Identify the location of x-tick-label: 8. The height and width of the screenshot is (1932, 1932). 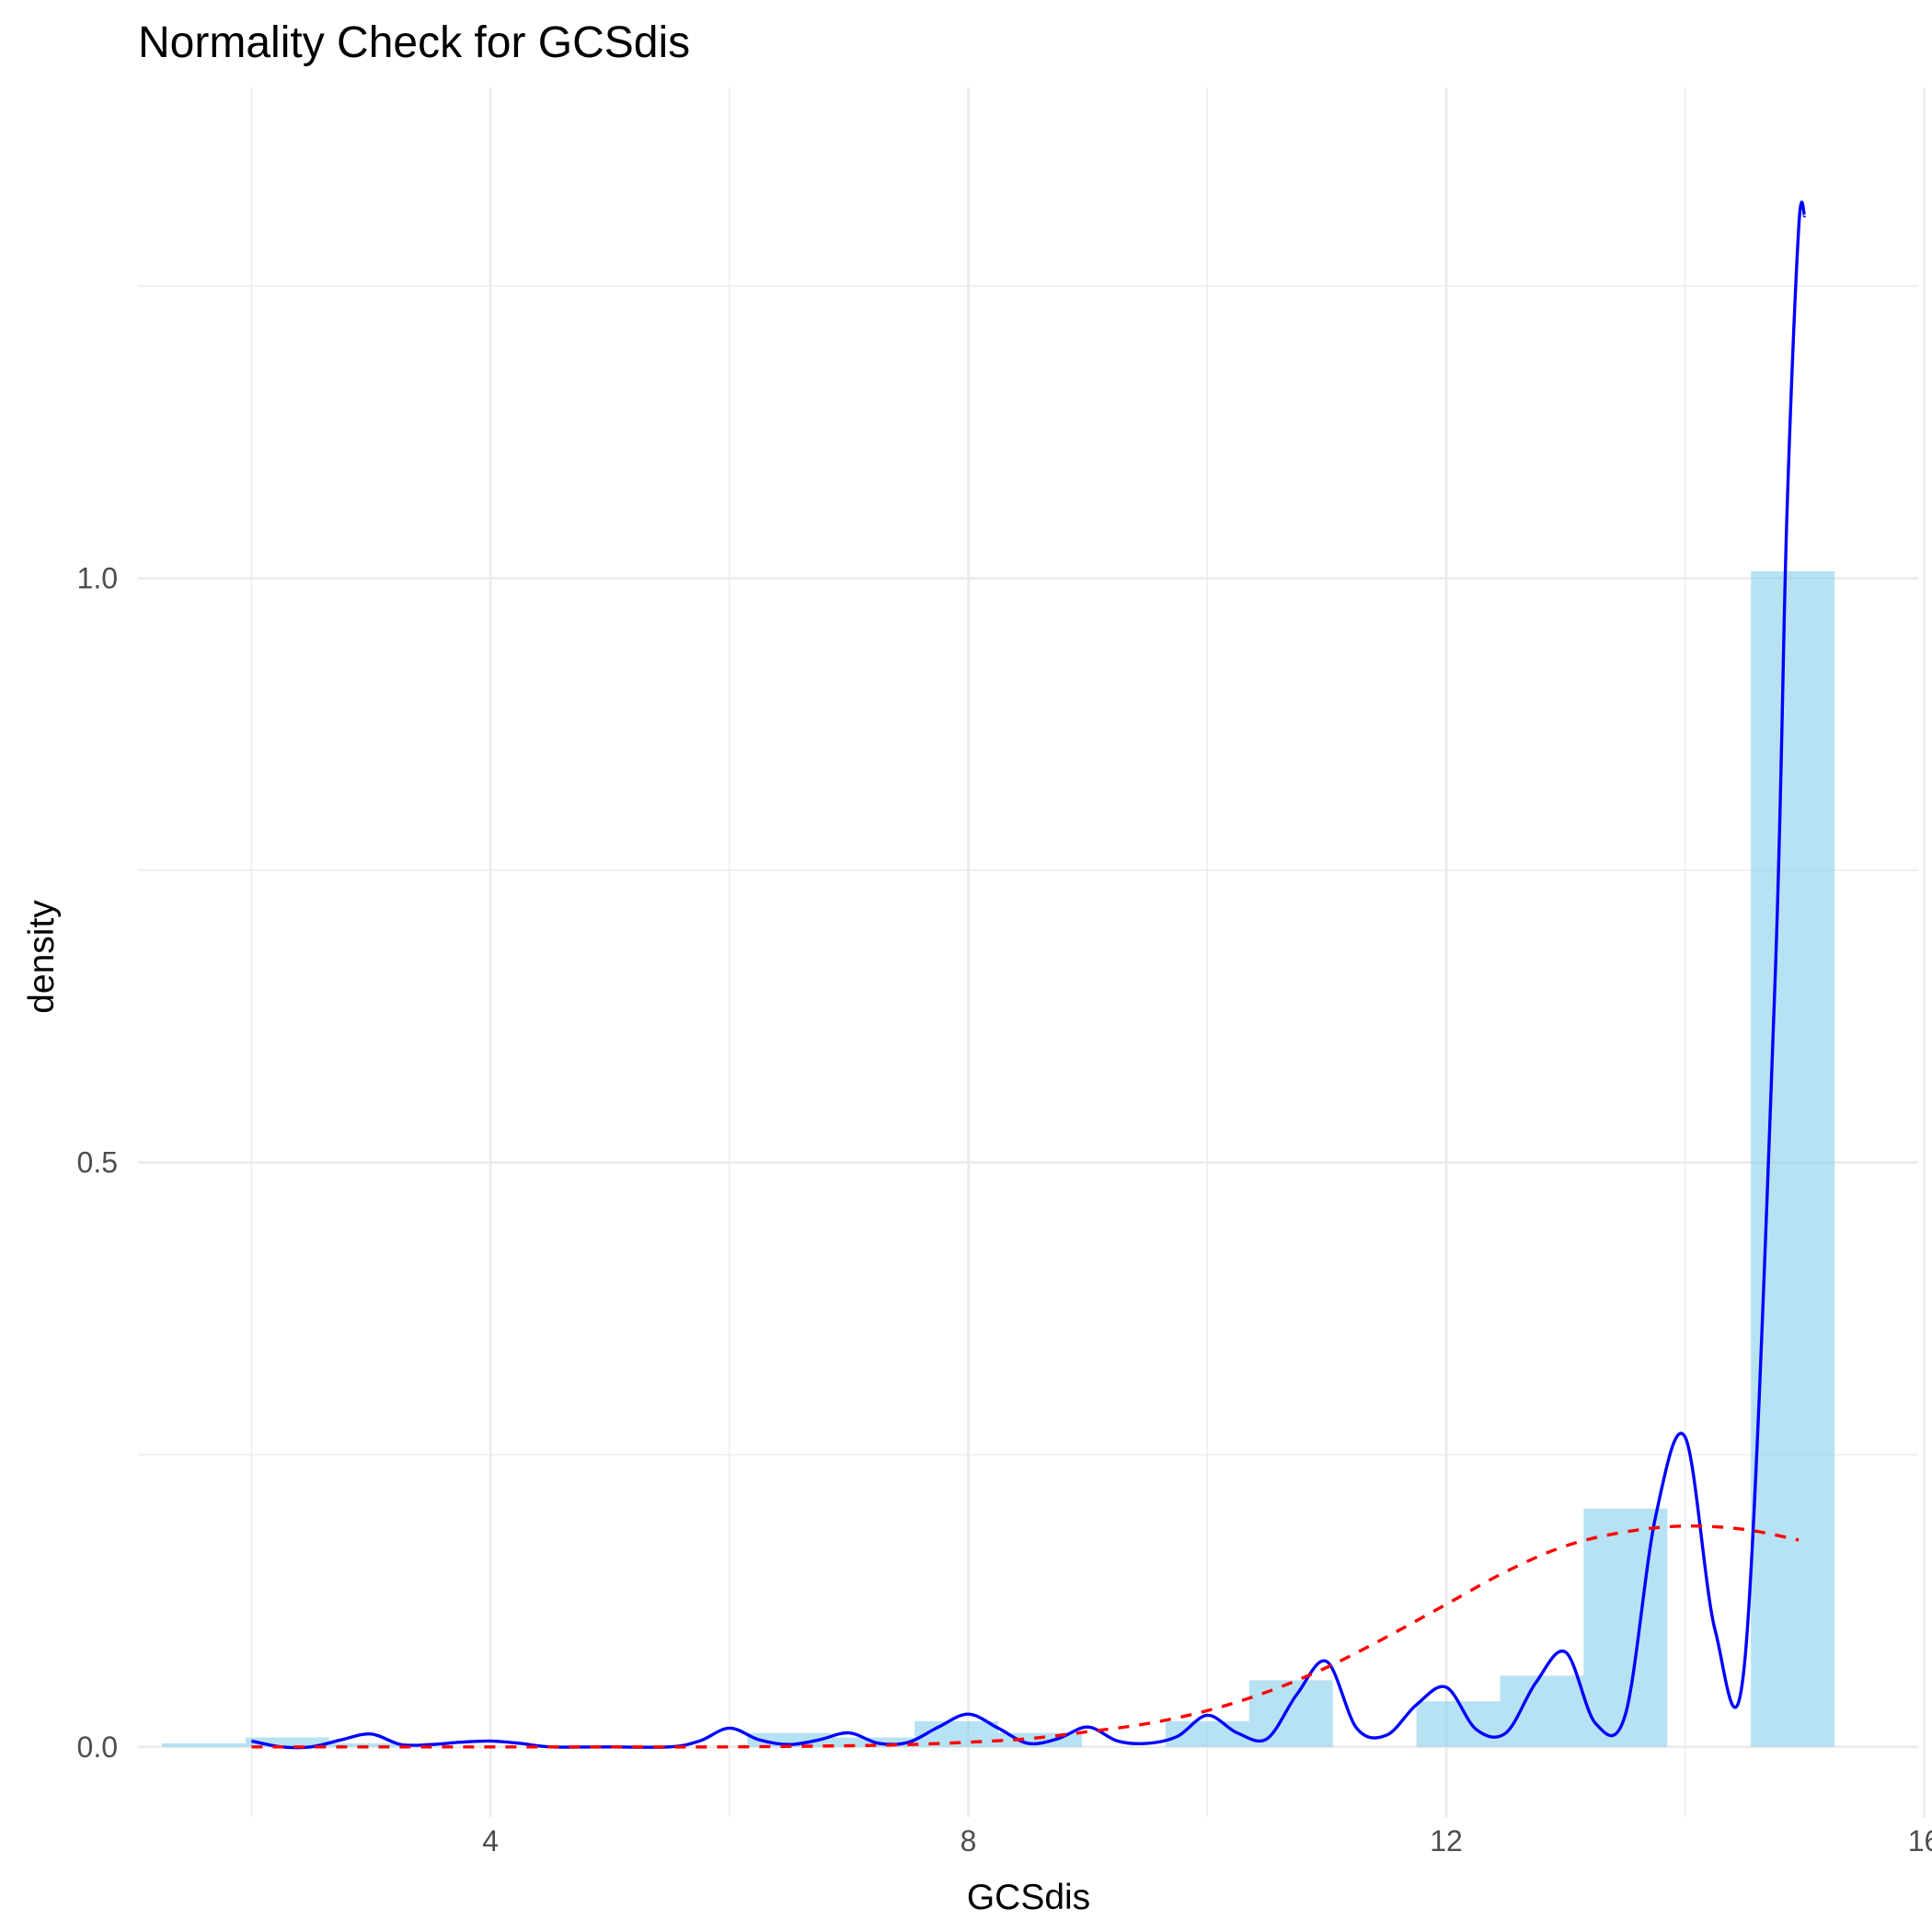
(968, 1840).